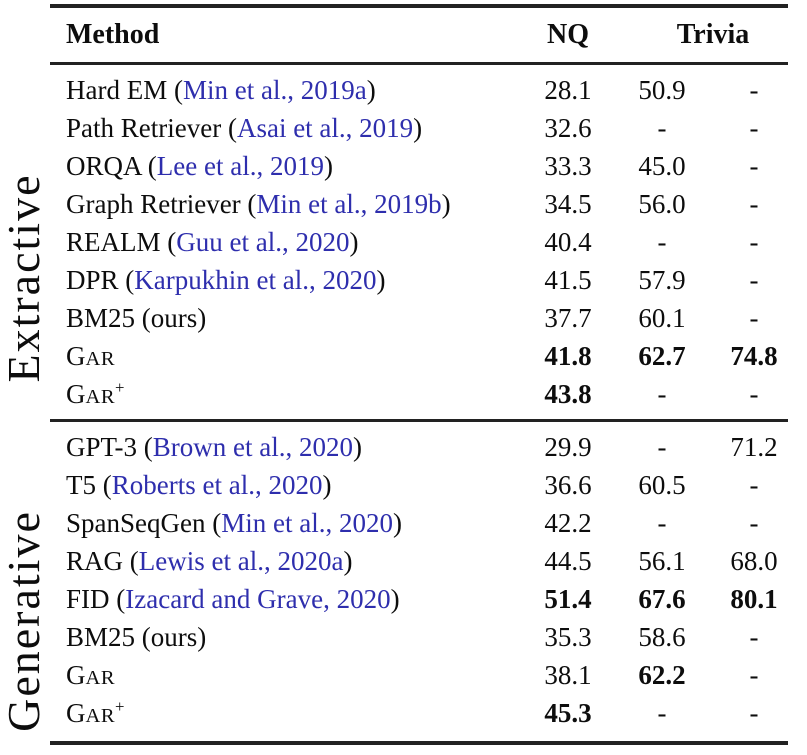  I want to click on row-group-label-generative: Generative, so click(24, 621).